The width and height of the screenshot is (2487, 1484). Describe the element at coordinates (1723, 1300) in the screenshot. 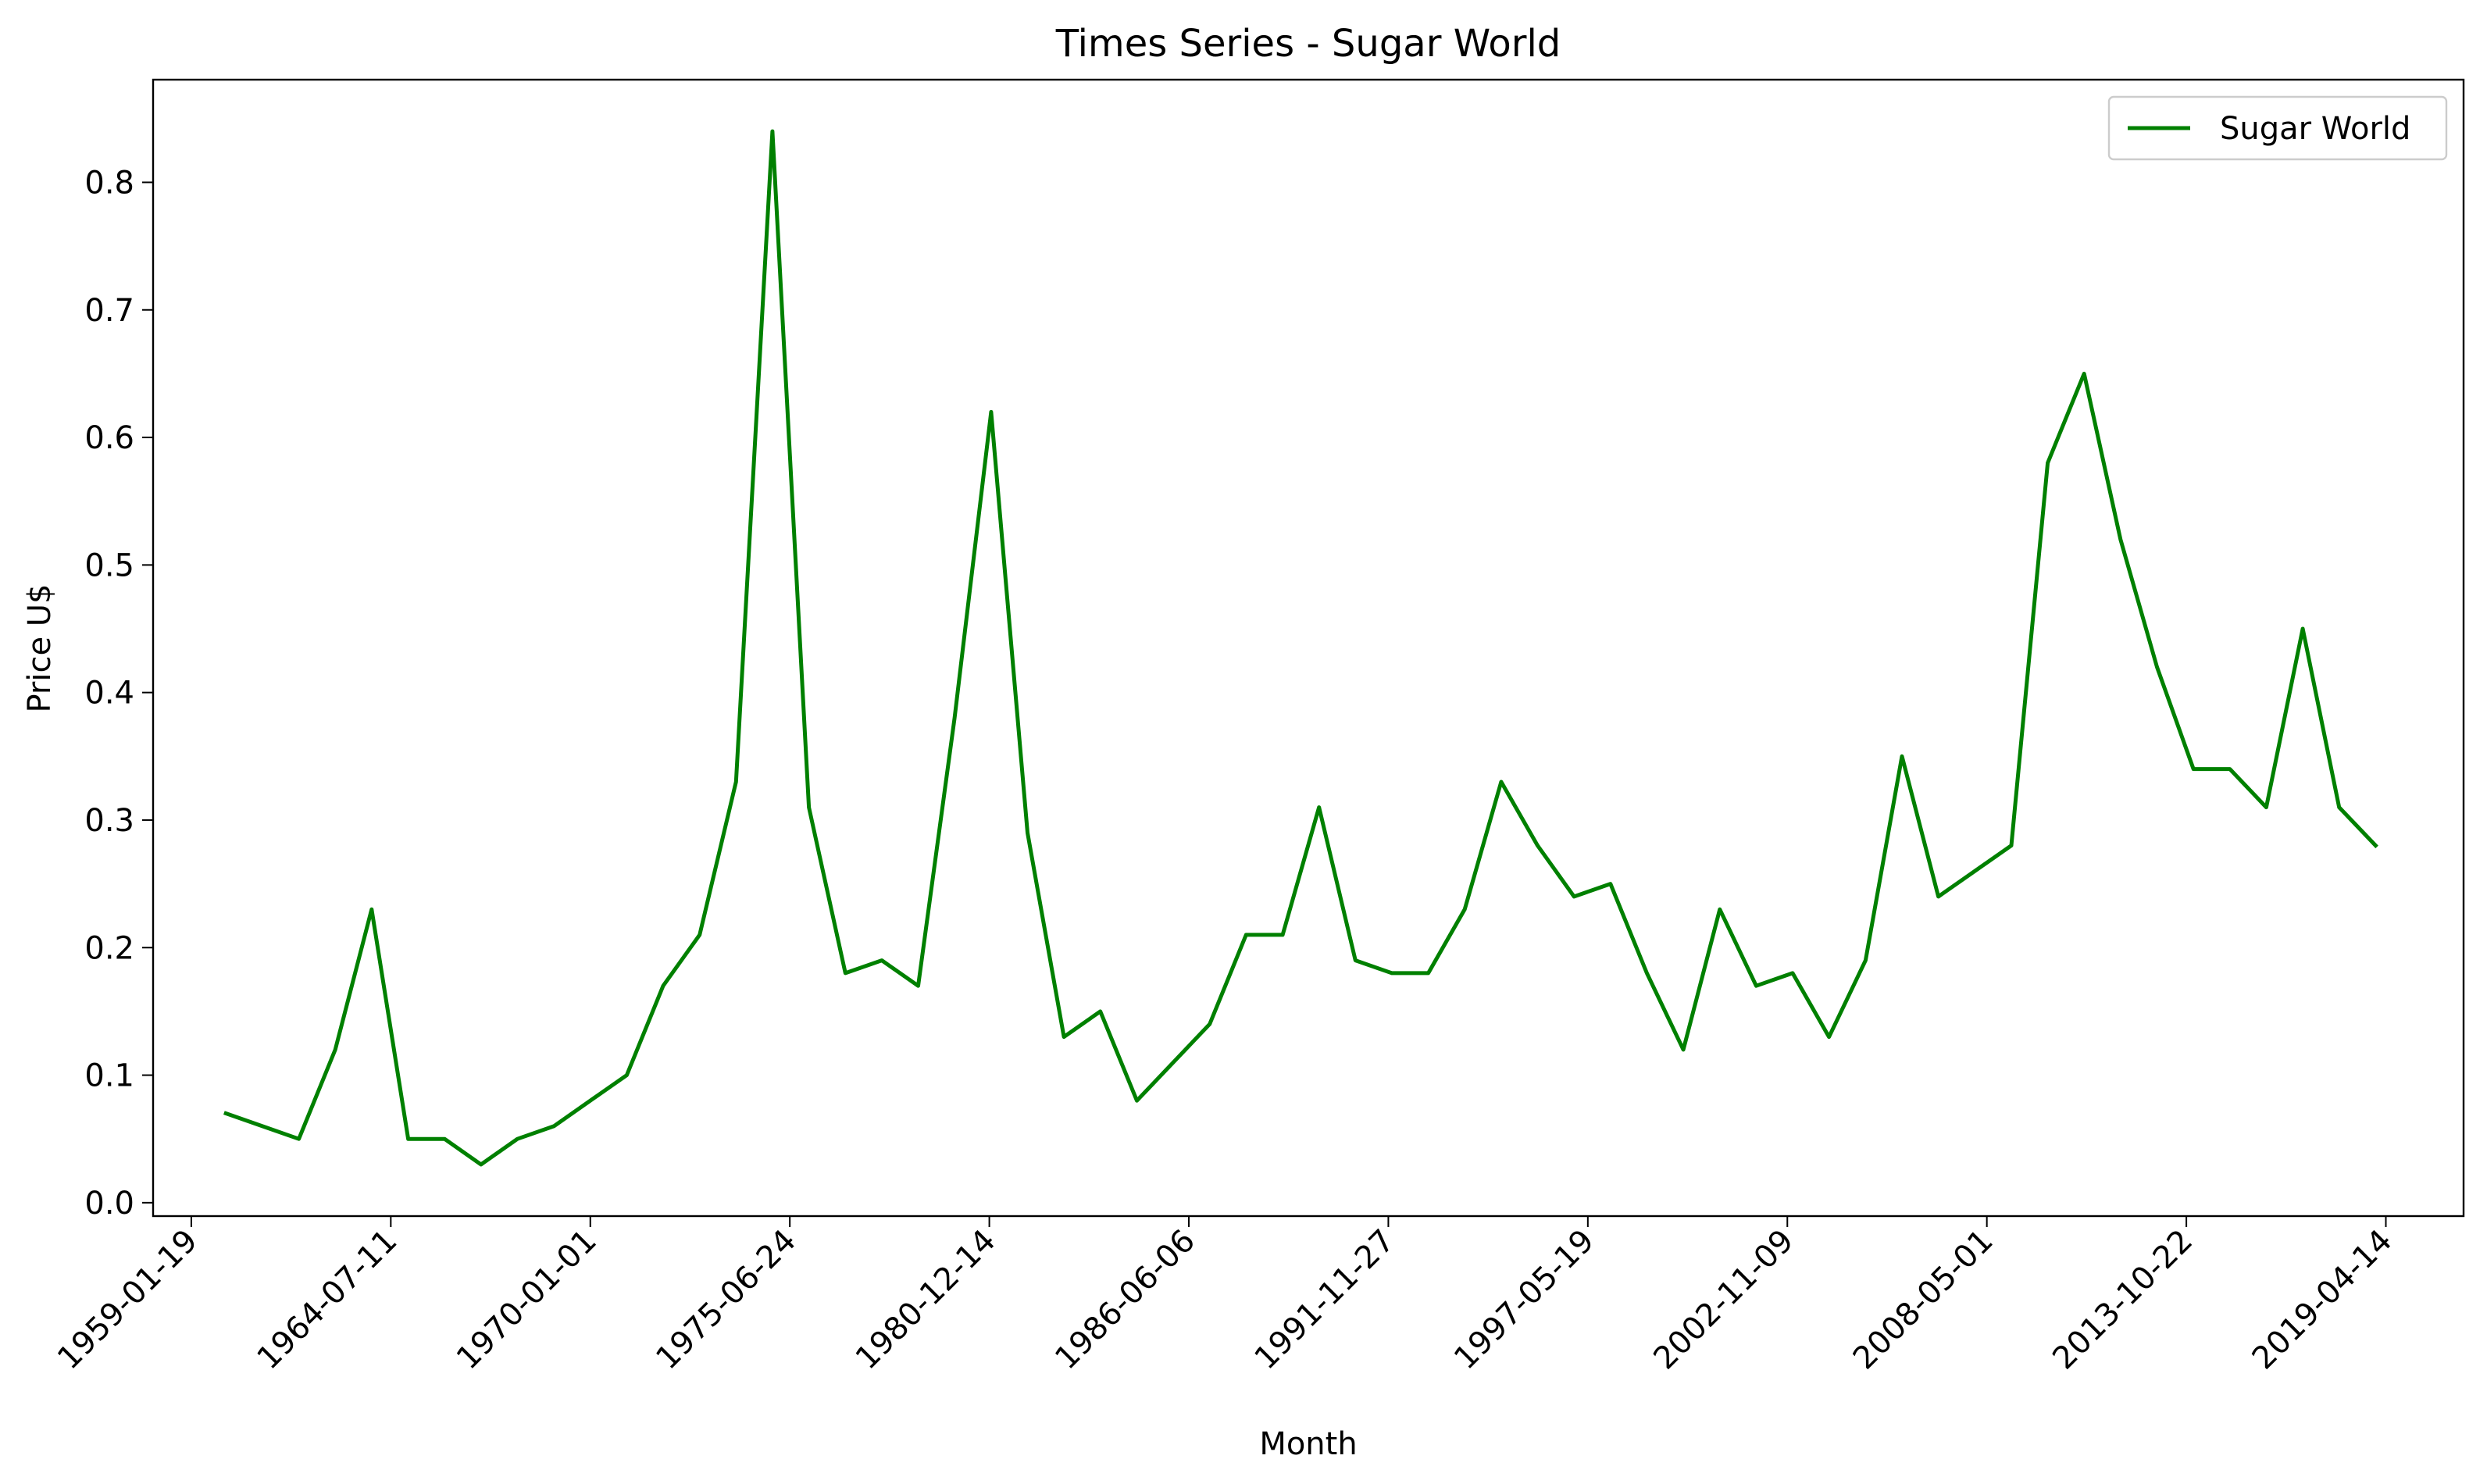

I see `x-tick-label: 2002-11-09` at that location.